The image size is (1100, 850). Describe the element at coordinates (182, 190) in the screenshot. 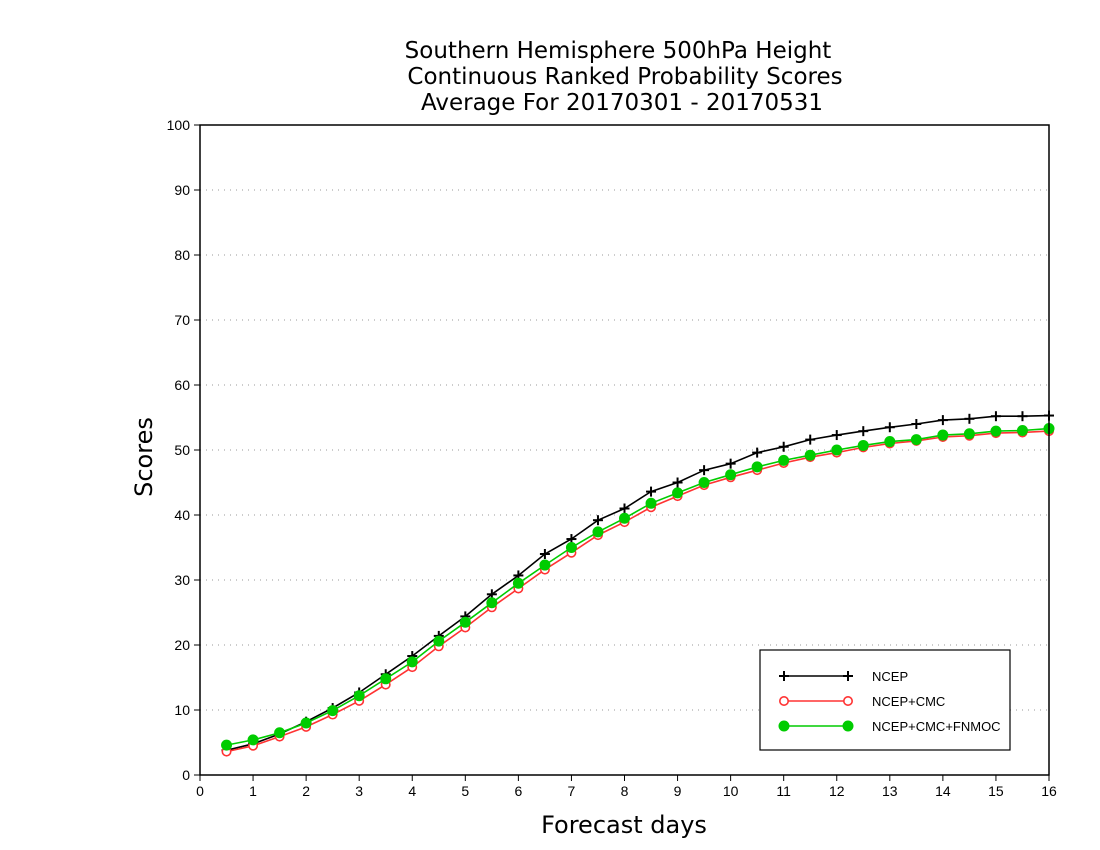

I see `y-tick-label: 90` at that location.